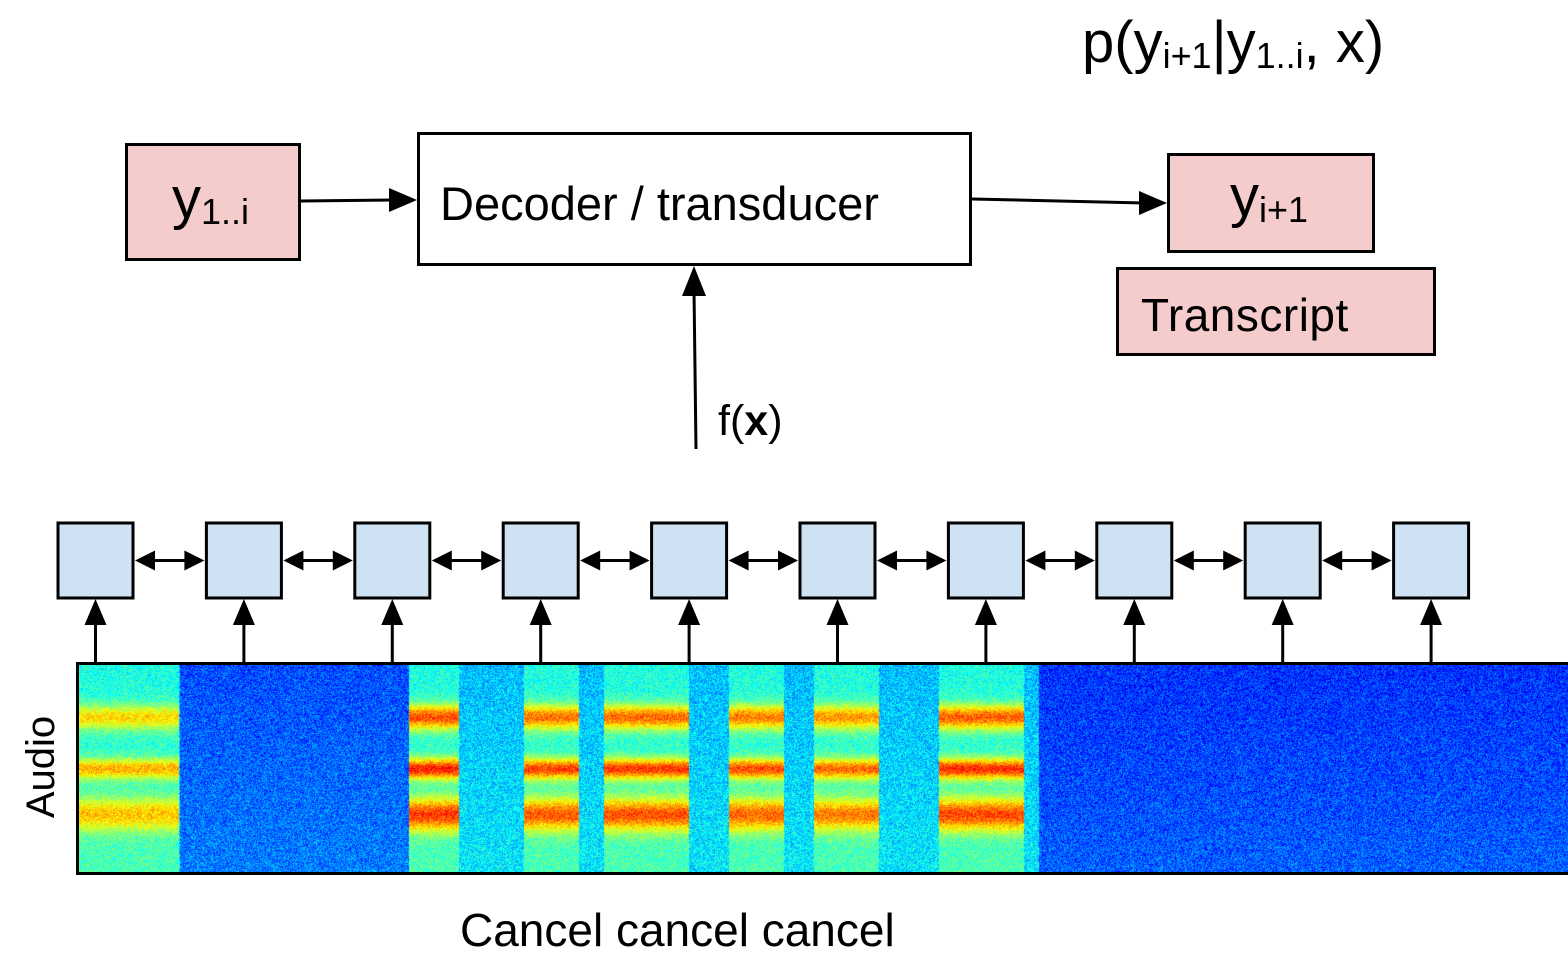  What do you see at coordinates (763, 596) in the screenshot?
I see `encoder-layer` at bounding box center [763, 596].